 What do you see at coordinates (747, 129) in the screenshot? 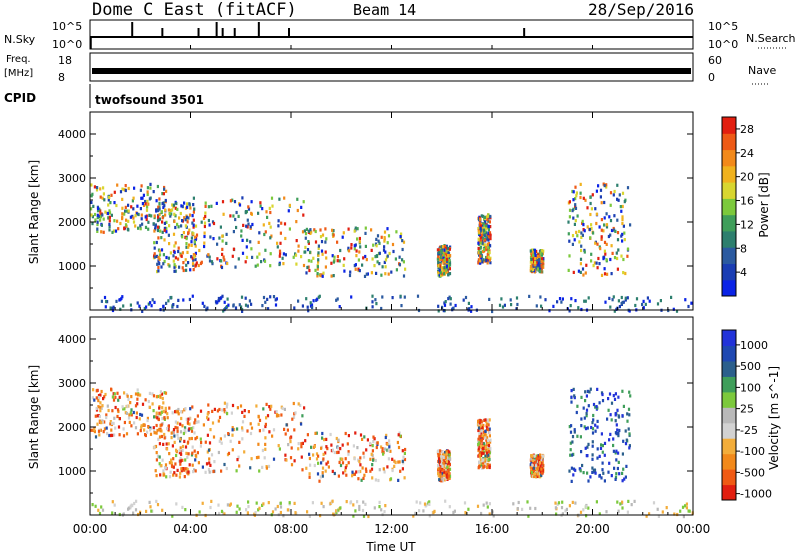
I see `colorbar-tick-label: 28` at bounding box center [747, 129].